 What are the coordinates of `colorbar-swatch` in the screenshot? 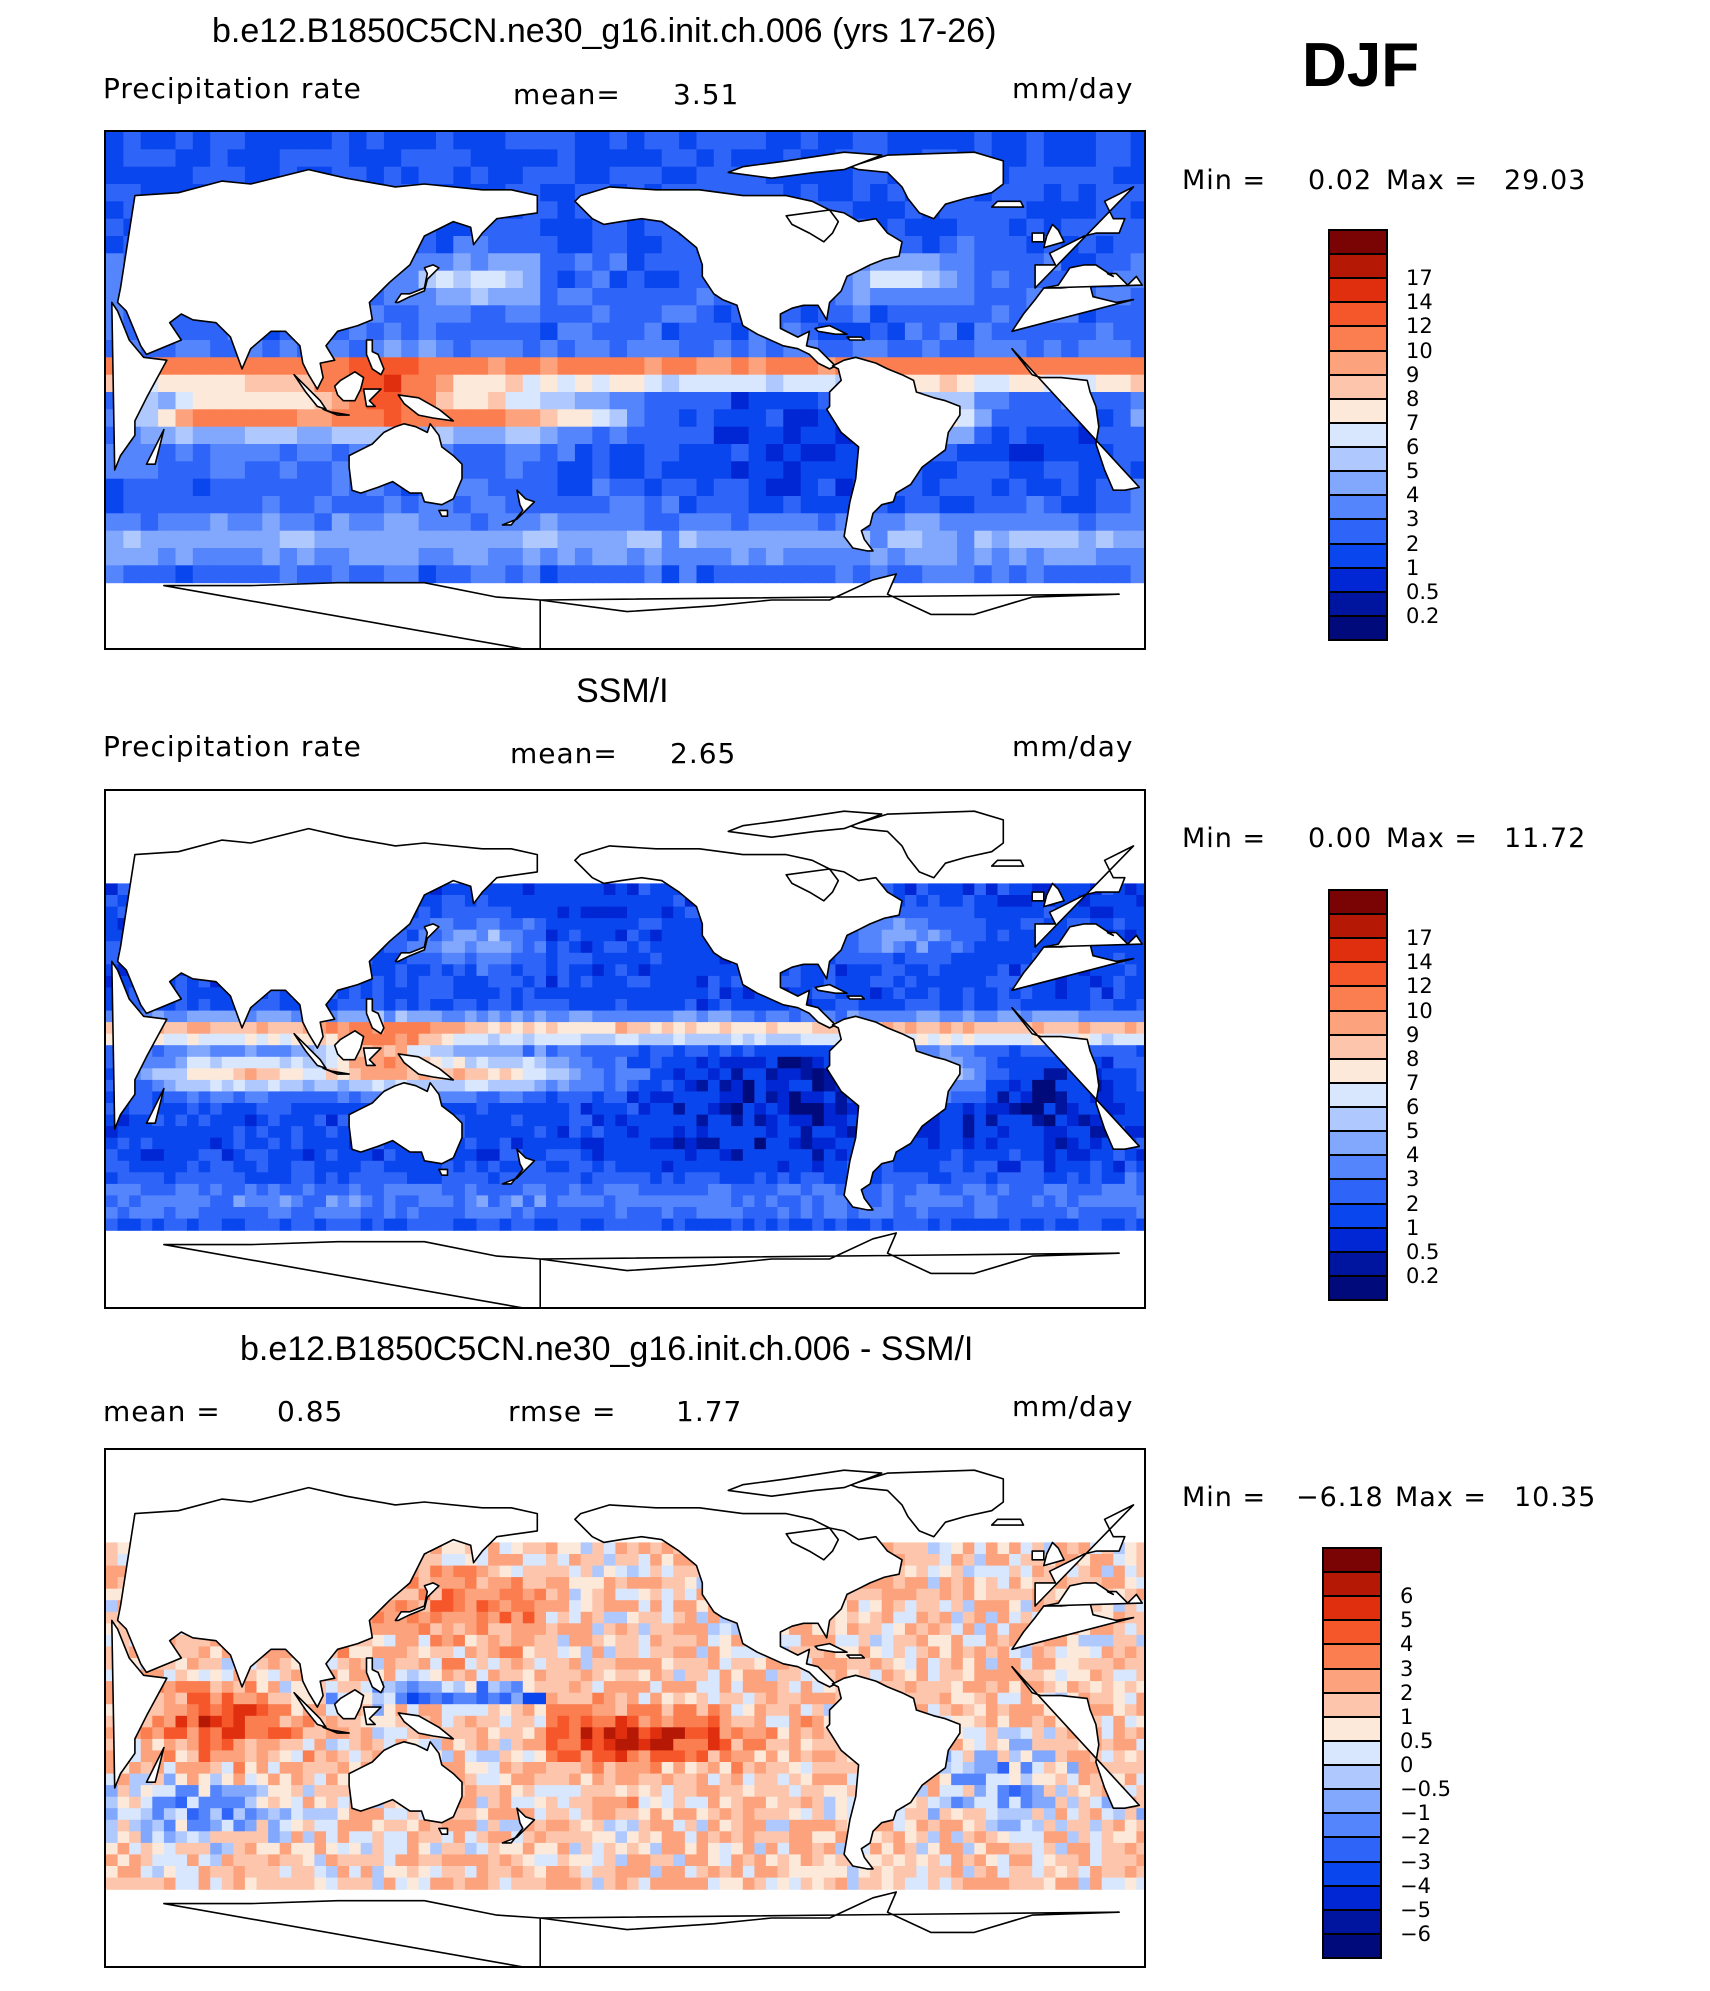 It's located at (1358, 974).